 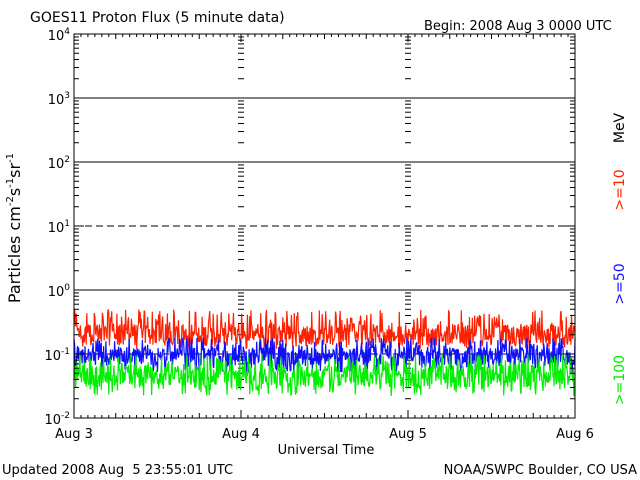 I want to click on energy-unit-label: MeV, so click(x=620, y=127).